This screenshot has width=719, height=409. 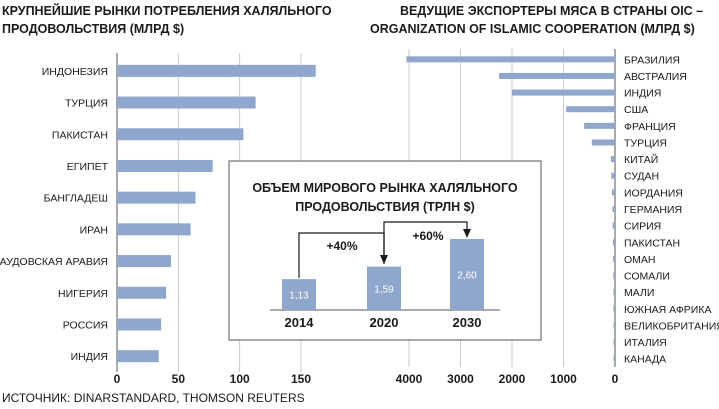 I want to click on bar-россия, so click(x=139, y=324).